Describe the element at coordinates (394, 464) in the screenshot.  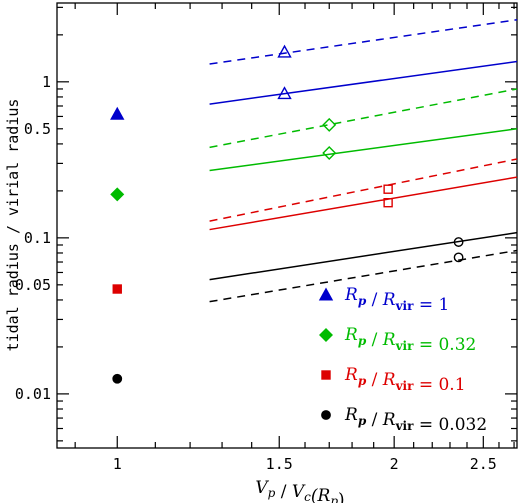
I see `x-tick-label: 2` at that location.